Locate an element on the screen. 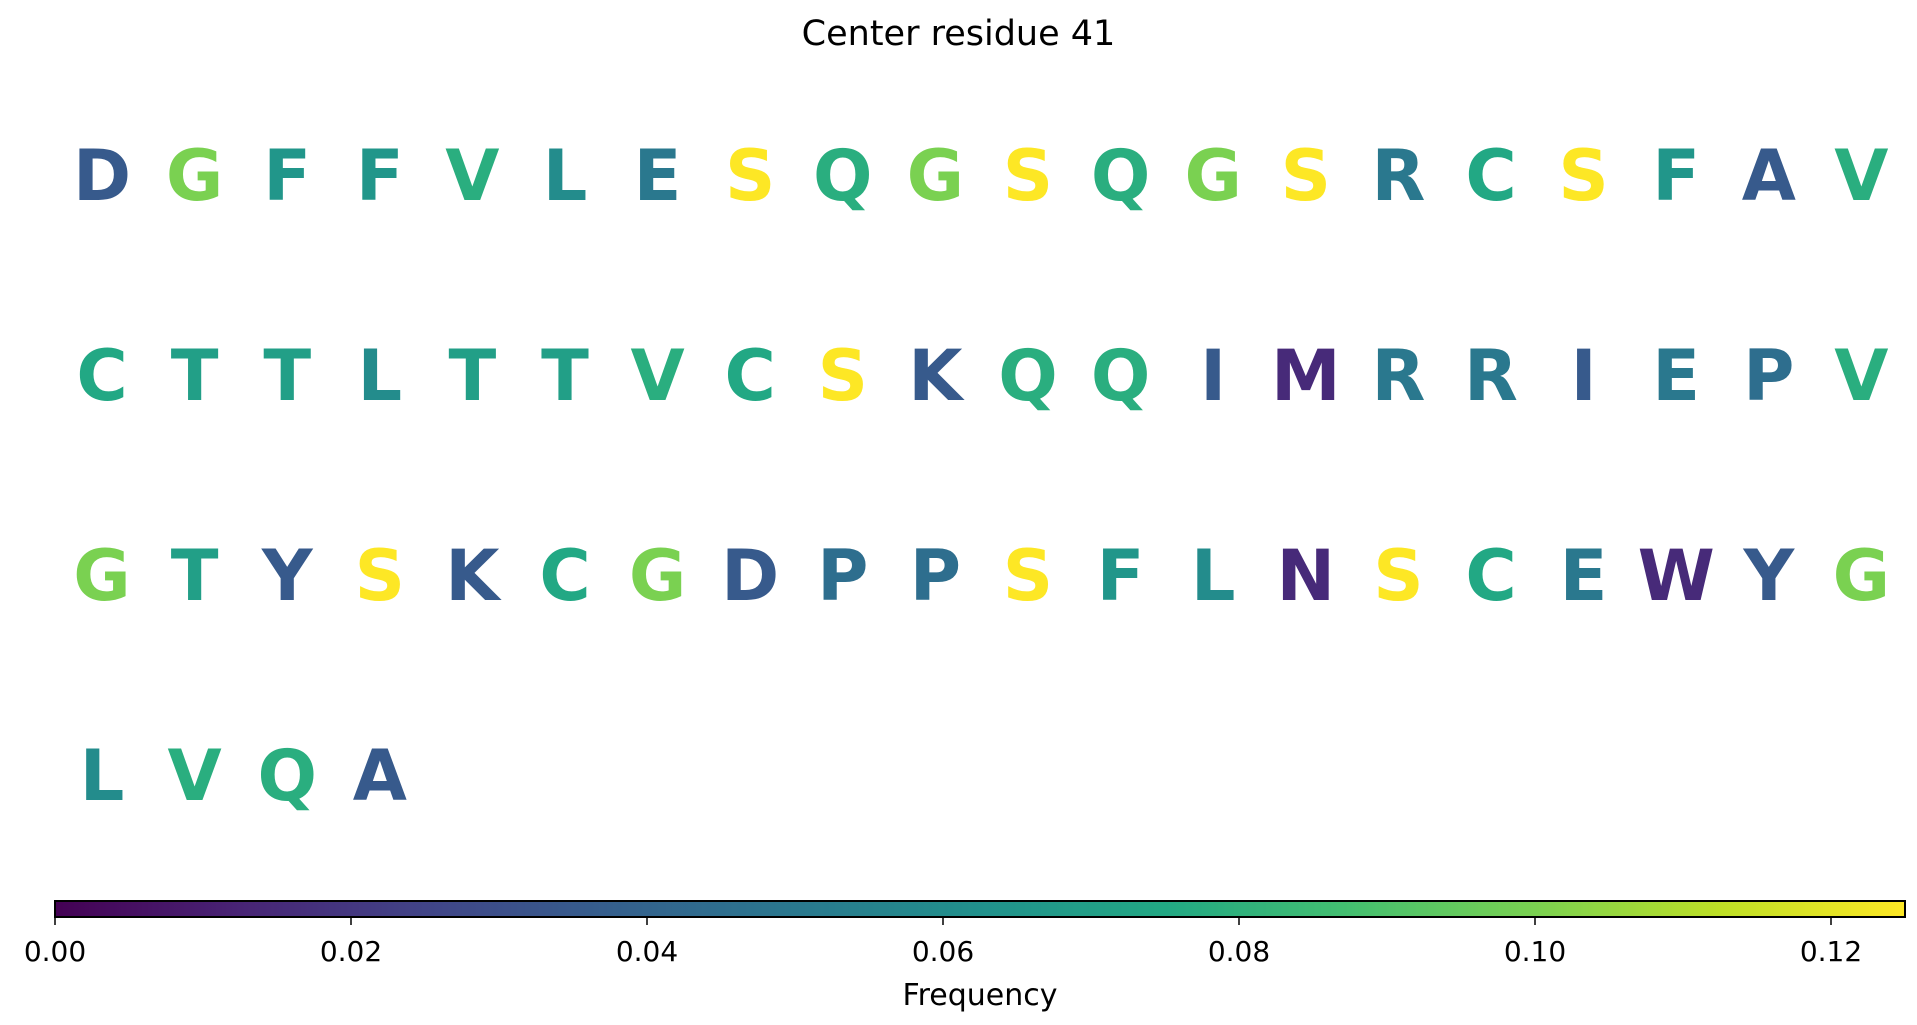 The width and height of the screenshot is (1917, 1025). colorbar-tick-label: 0.04 is located at coordinates (647, 951).